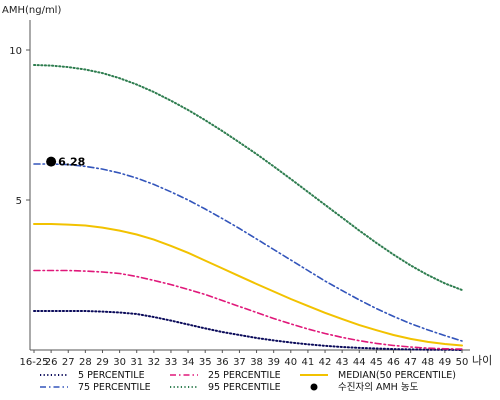  Describe the element at coordinates (85, 362) in the screenshot. I see `x-tick-label: 28` at that location.